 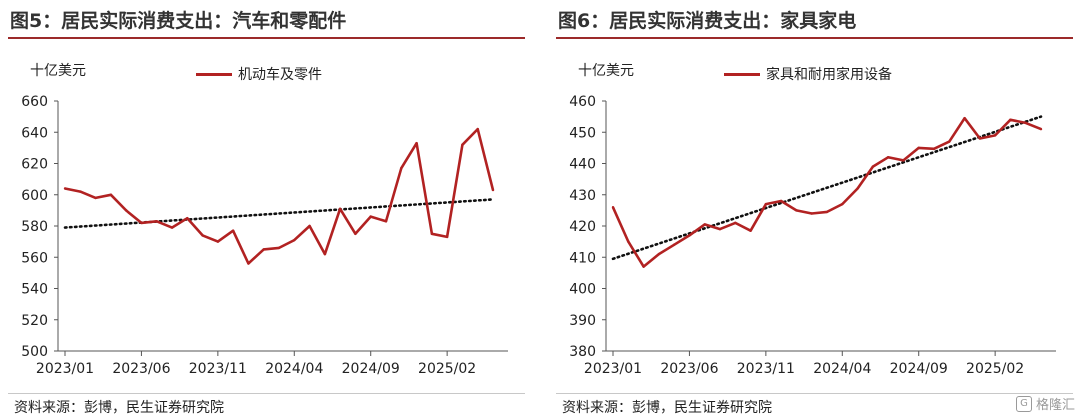 I want to click on legend: 机动车及零件, so click(x=259, y=74).